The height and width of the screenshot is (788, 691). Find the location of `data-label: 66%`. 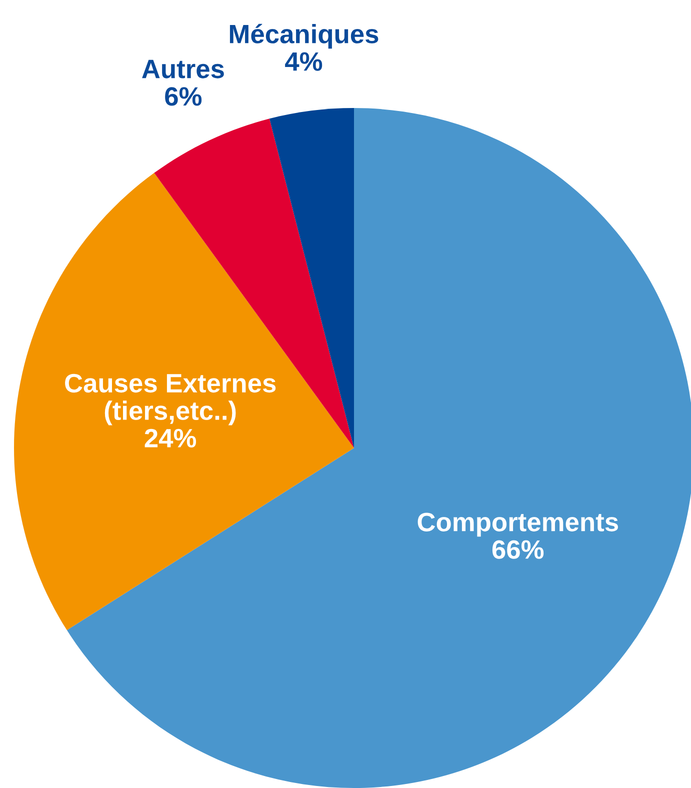

data-label: 66% is located at coordinates (518, 549).